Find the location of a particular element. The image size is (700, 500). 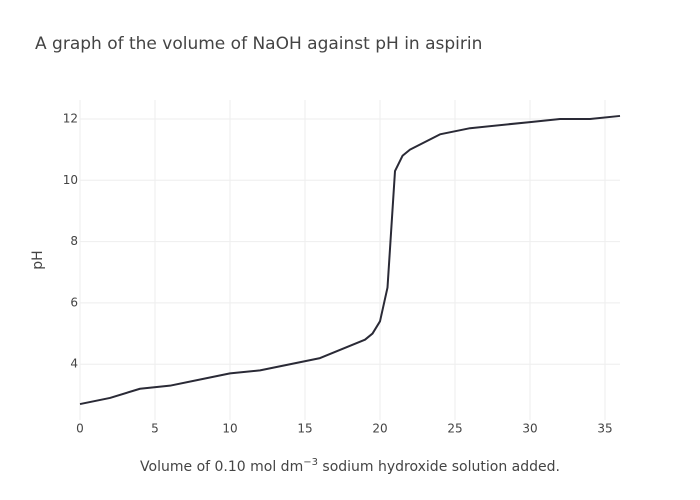

x-tick-label: 0 is located at coordinates (80, 429).